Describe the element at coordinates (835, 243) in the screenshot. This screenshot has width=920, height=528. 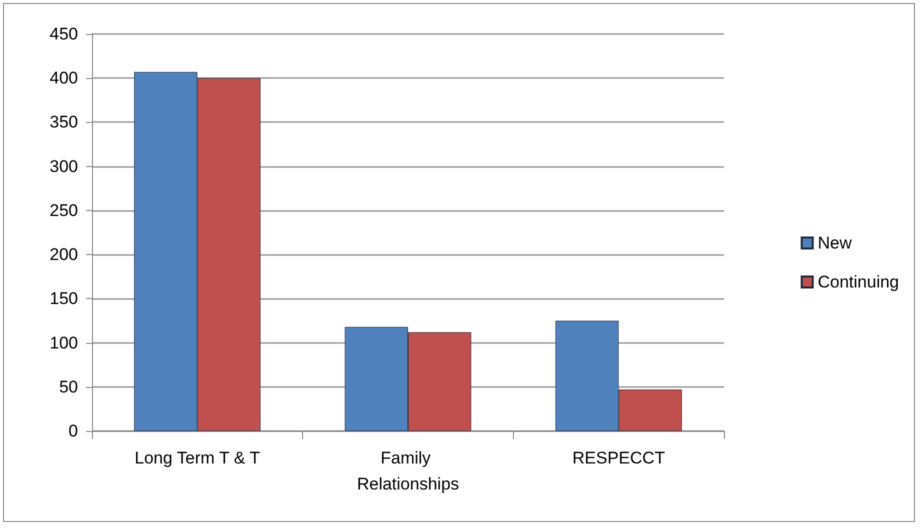
I see `legend-label: New` at that location.